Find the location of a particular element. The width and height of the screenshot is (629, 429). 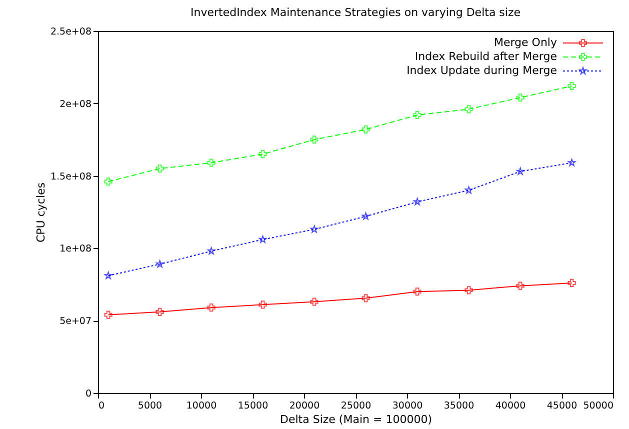

x-axis-title: Delta Size (Main = 100000) is located at coordinates (356, 419).